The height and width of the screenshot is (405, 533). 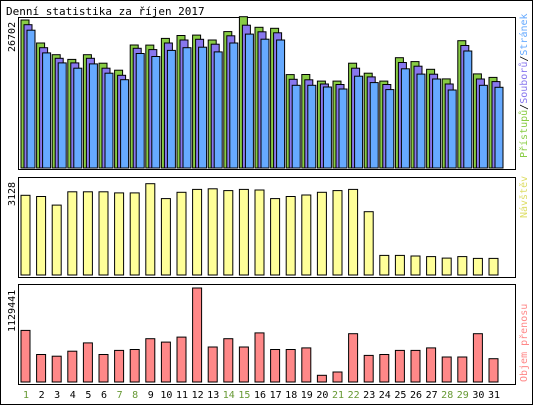 What do you see at coordinates (26, 395) in the screenshot?
I see `day-label-1: 1` at bounding box center [26, 395].